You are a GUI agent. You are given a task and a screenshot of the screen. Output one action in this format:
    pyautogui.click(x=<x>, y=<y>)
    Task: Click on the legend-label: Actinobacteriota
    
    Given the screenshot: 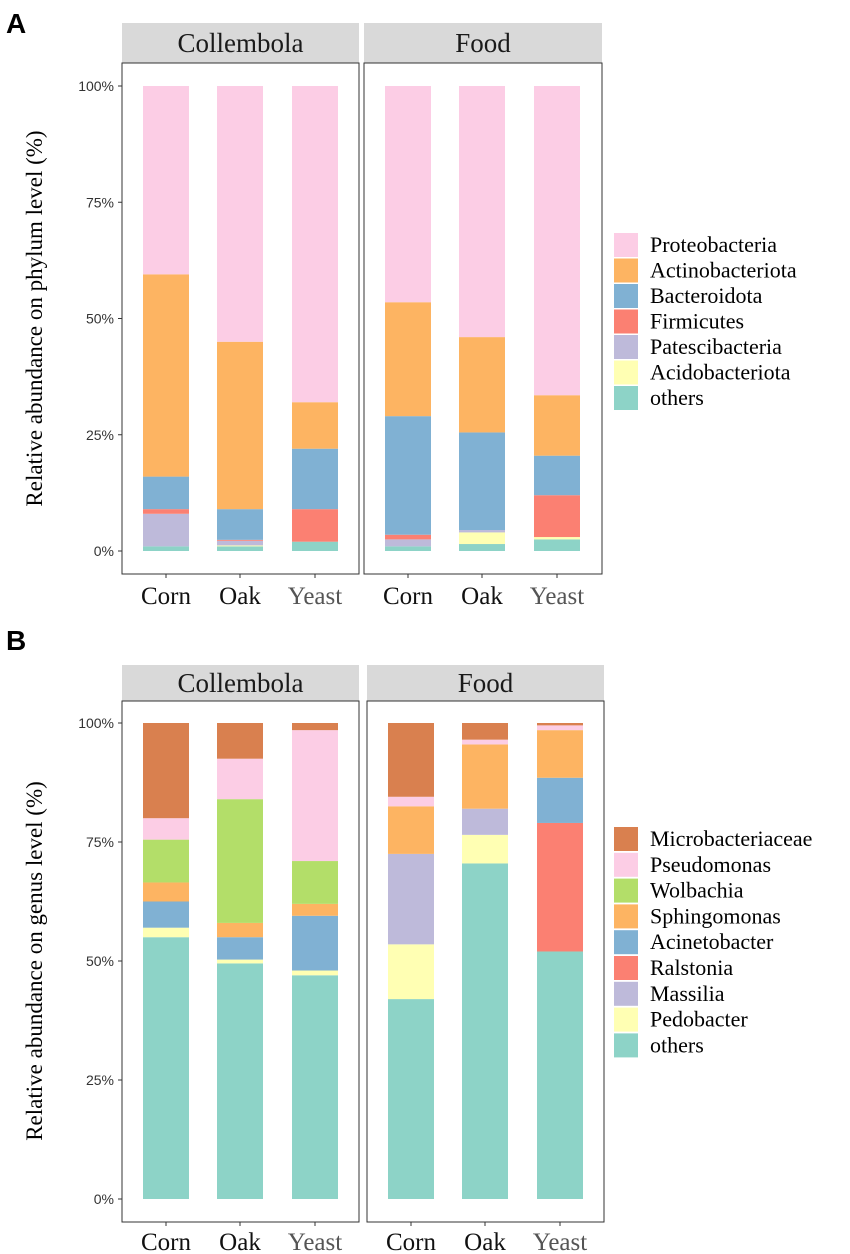 What is the action you would take?
    pyautogui.click(x=723, y=270)
    